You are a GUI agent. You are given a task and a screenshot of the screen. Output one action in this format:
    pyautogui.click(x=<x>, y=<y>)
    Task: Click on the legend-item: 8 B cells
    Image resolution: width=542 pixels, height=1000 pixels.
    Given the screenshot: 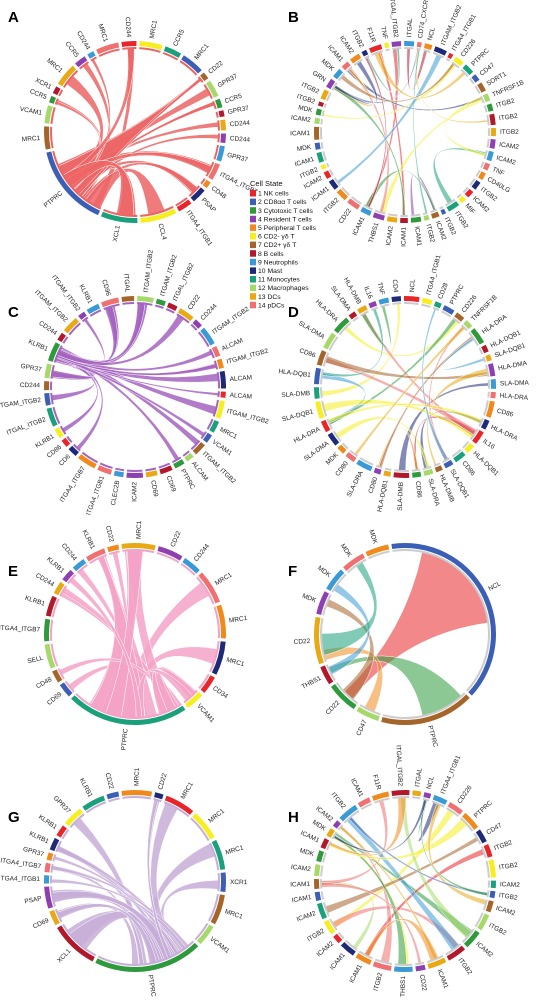 What is the action you would take?
    pyautogui.click(x=271, y=254)
    